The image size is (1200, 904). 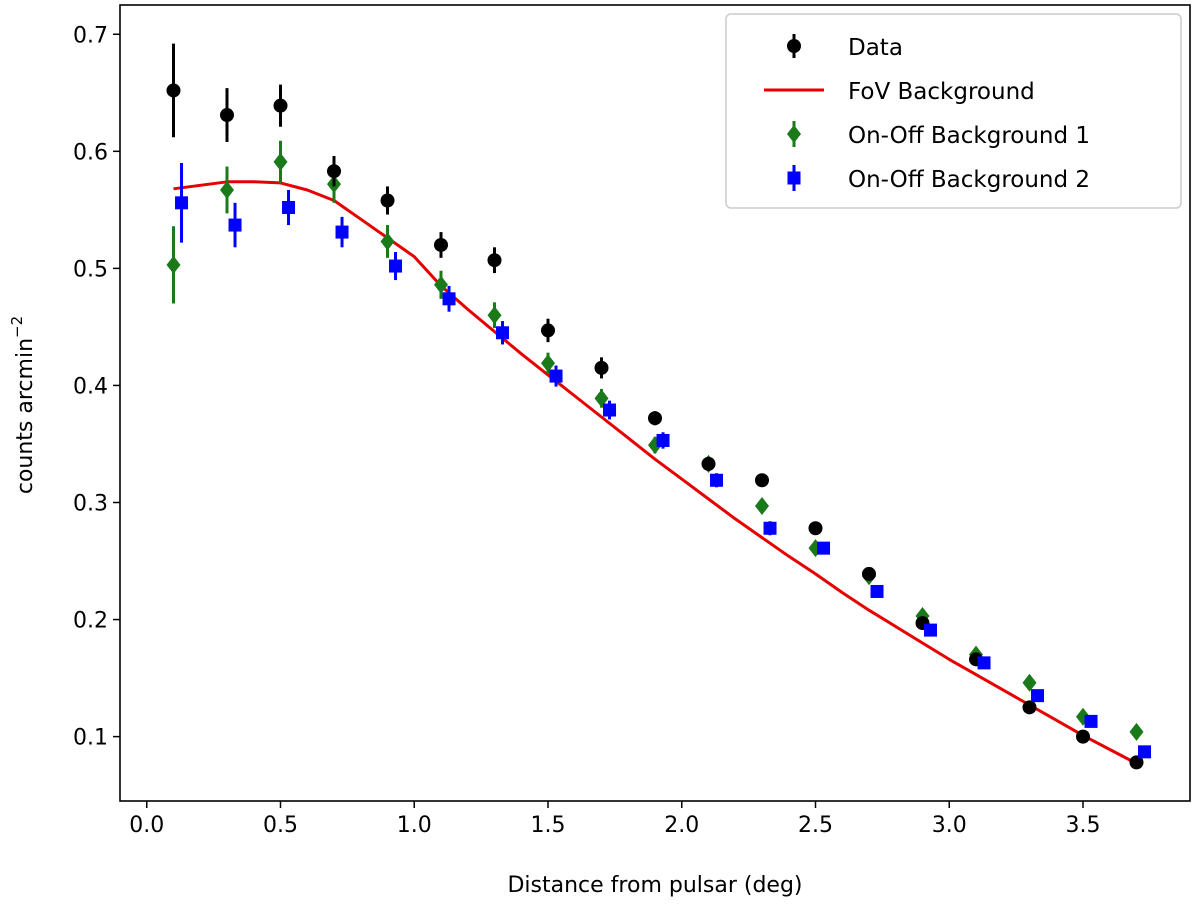 I want to click on y-tick-label: 0.5, so click(x=90, y=269).